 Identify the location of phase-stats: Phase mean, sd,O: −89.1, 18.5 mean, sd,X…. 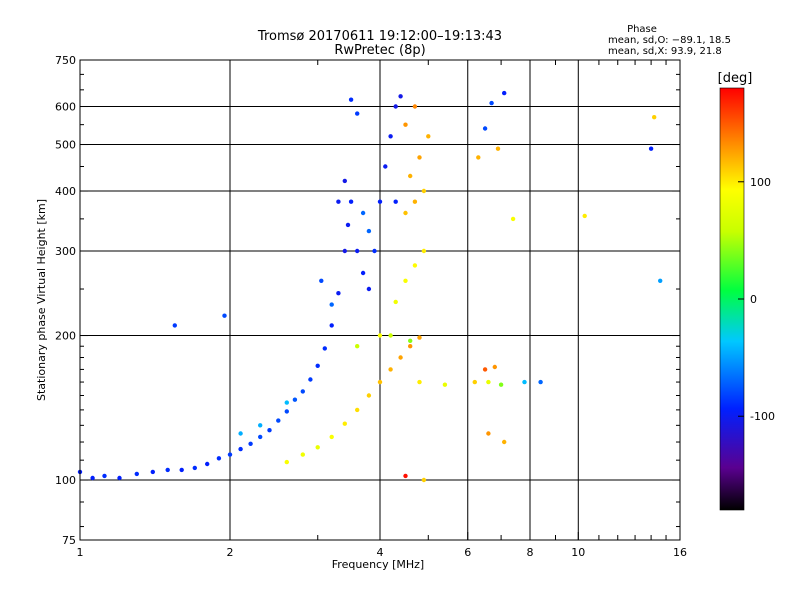
(669, 40).